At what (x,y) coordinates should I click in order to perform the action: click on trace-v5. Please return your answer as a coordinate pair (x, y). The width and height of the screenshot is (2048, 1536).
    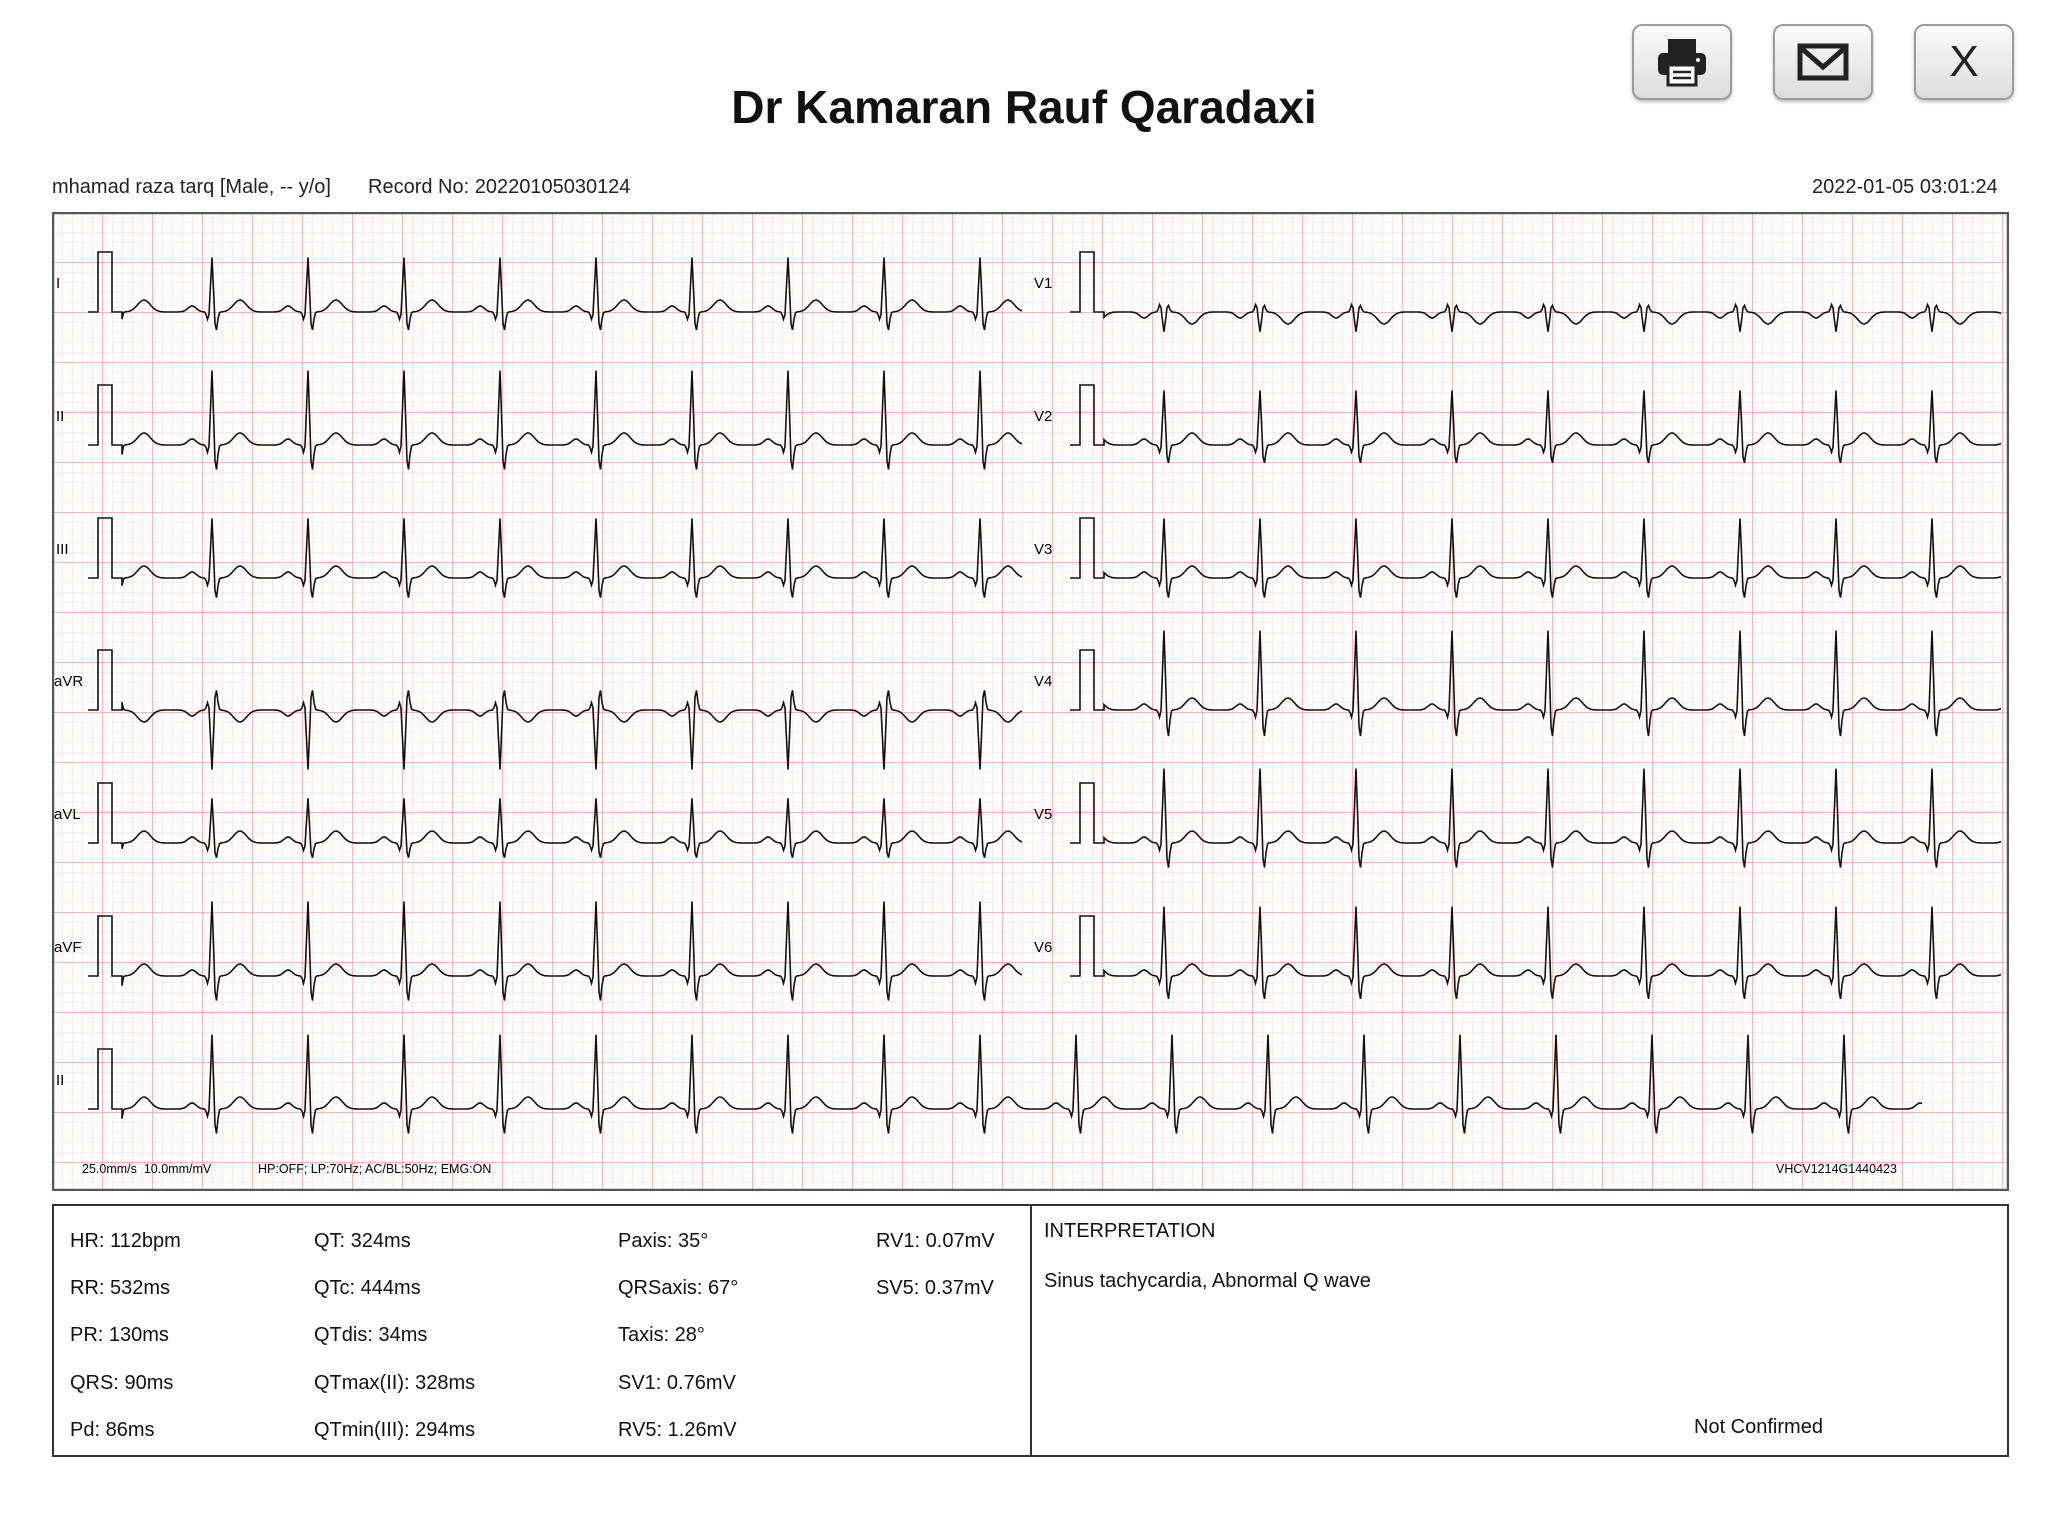
    Looking at the image, I should click on (1536, 818).